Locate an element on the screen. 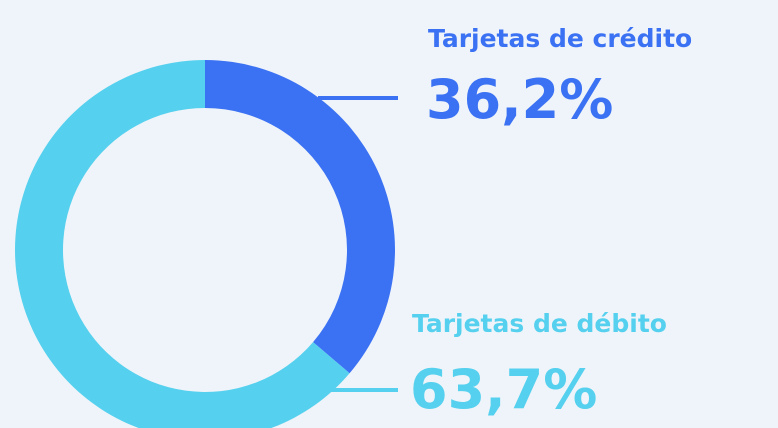 Image resolution: width=778 pixels, height=428 pixels. value-label: 36,2% is located at coordinates (519, 99).